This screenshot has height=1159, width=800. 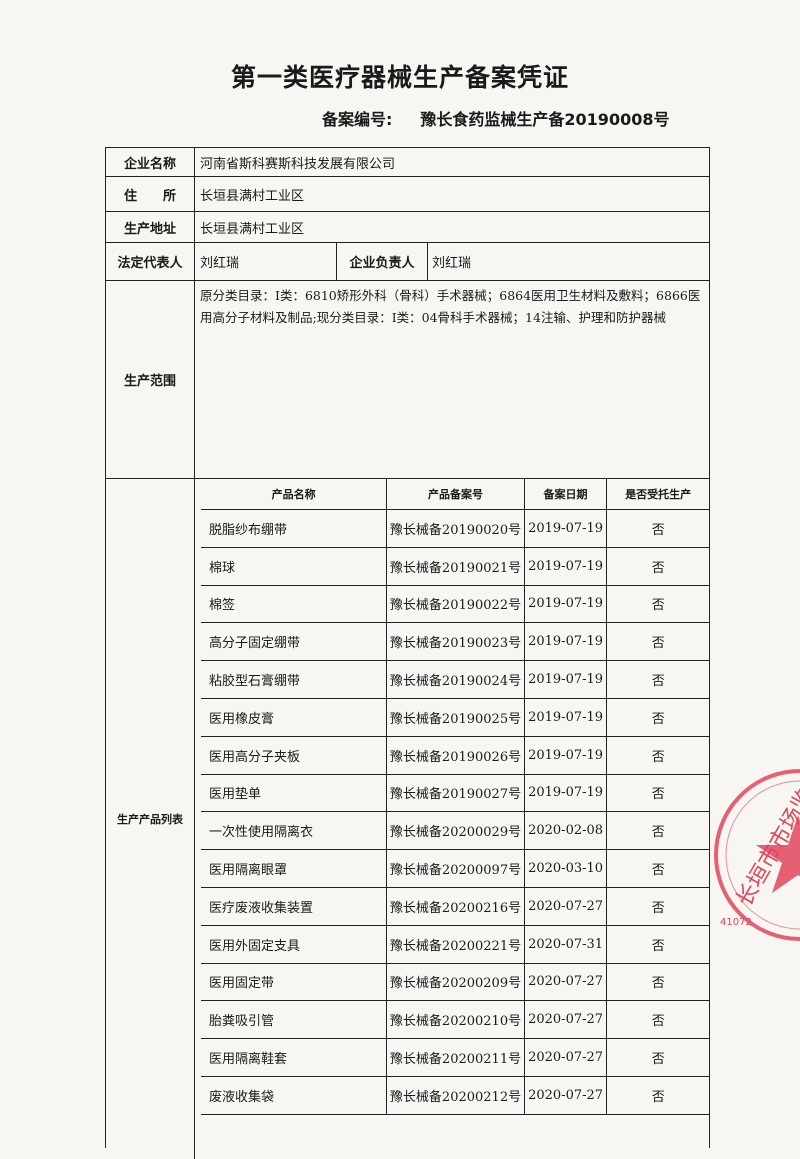 What do you see at coordinates (294, 642) in the screenshot?
I see `product-name: 高分子固定绷带` at bounding box center [294, 642].